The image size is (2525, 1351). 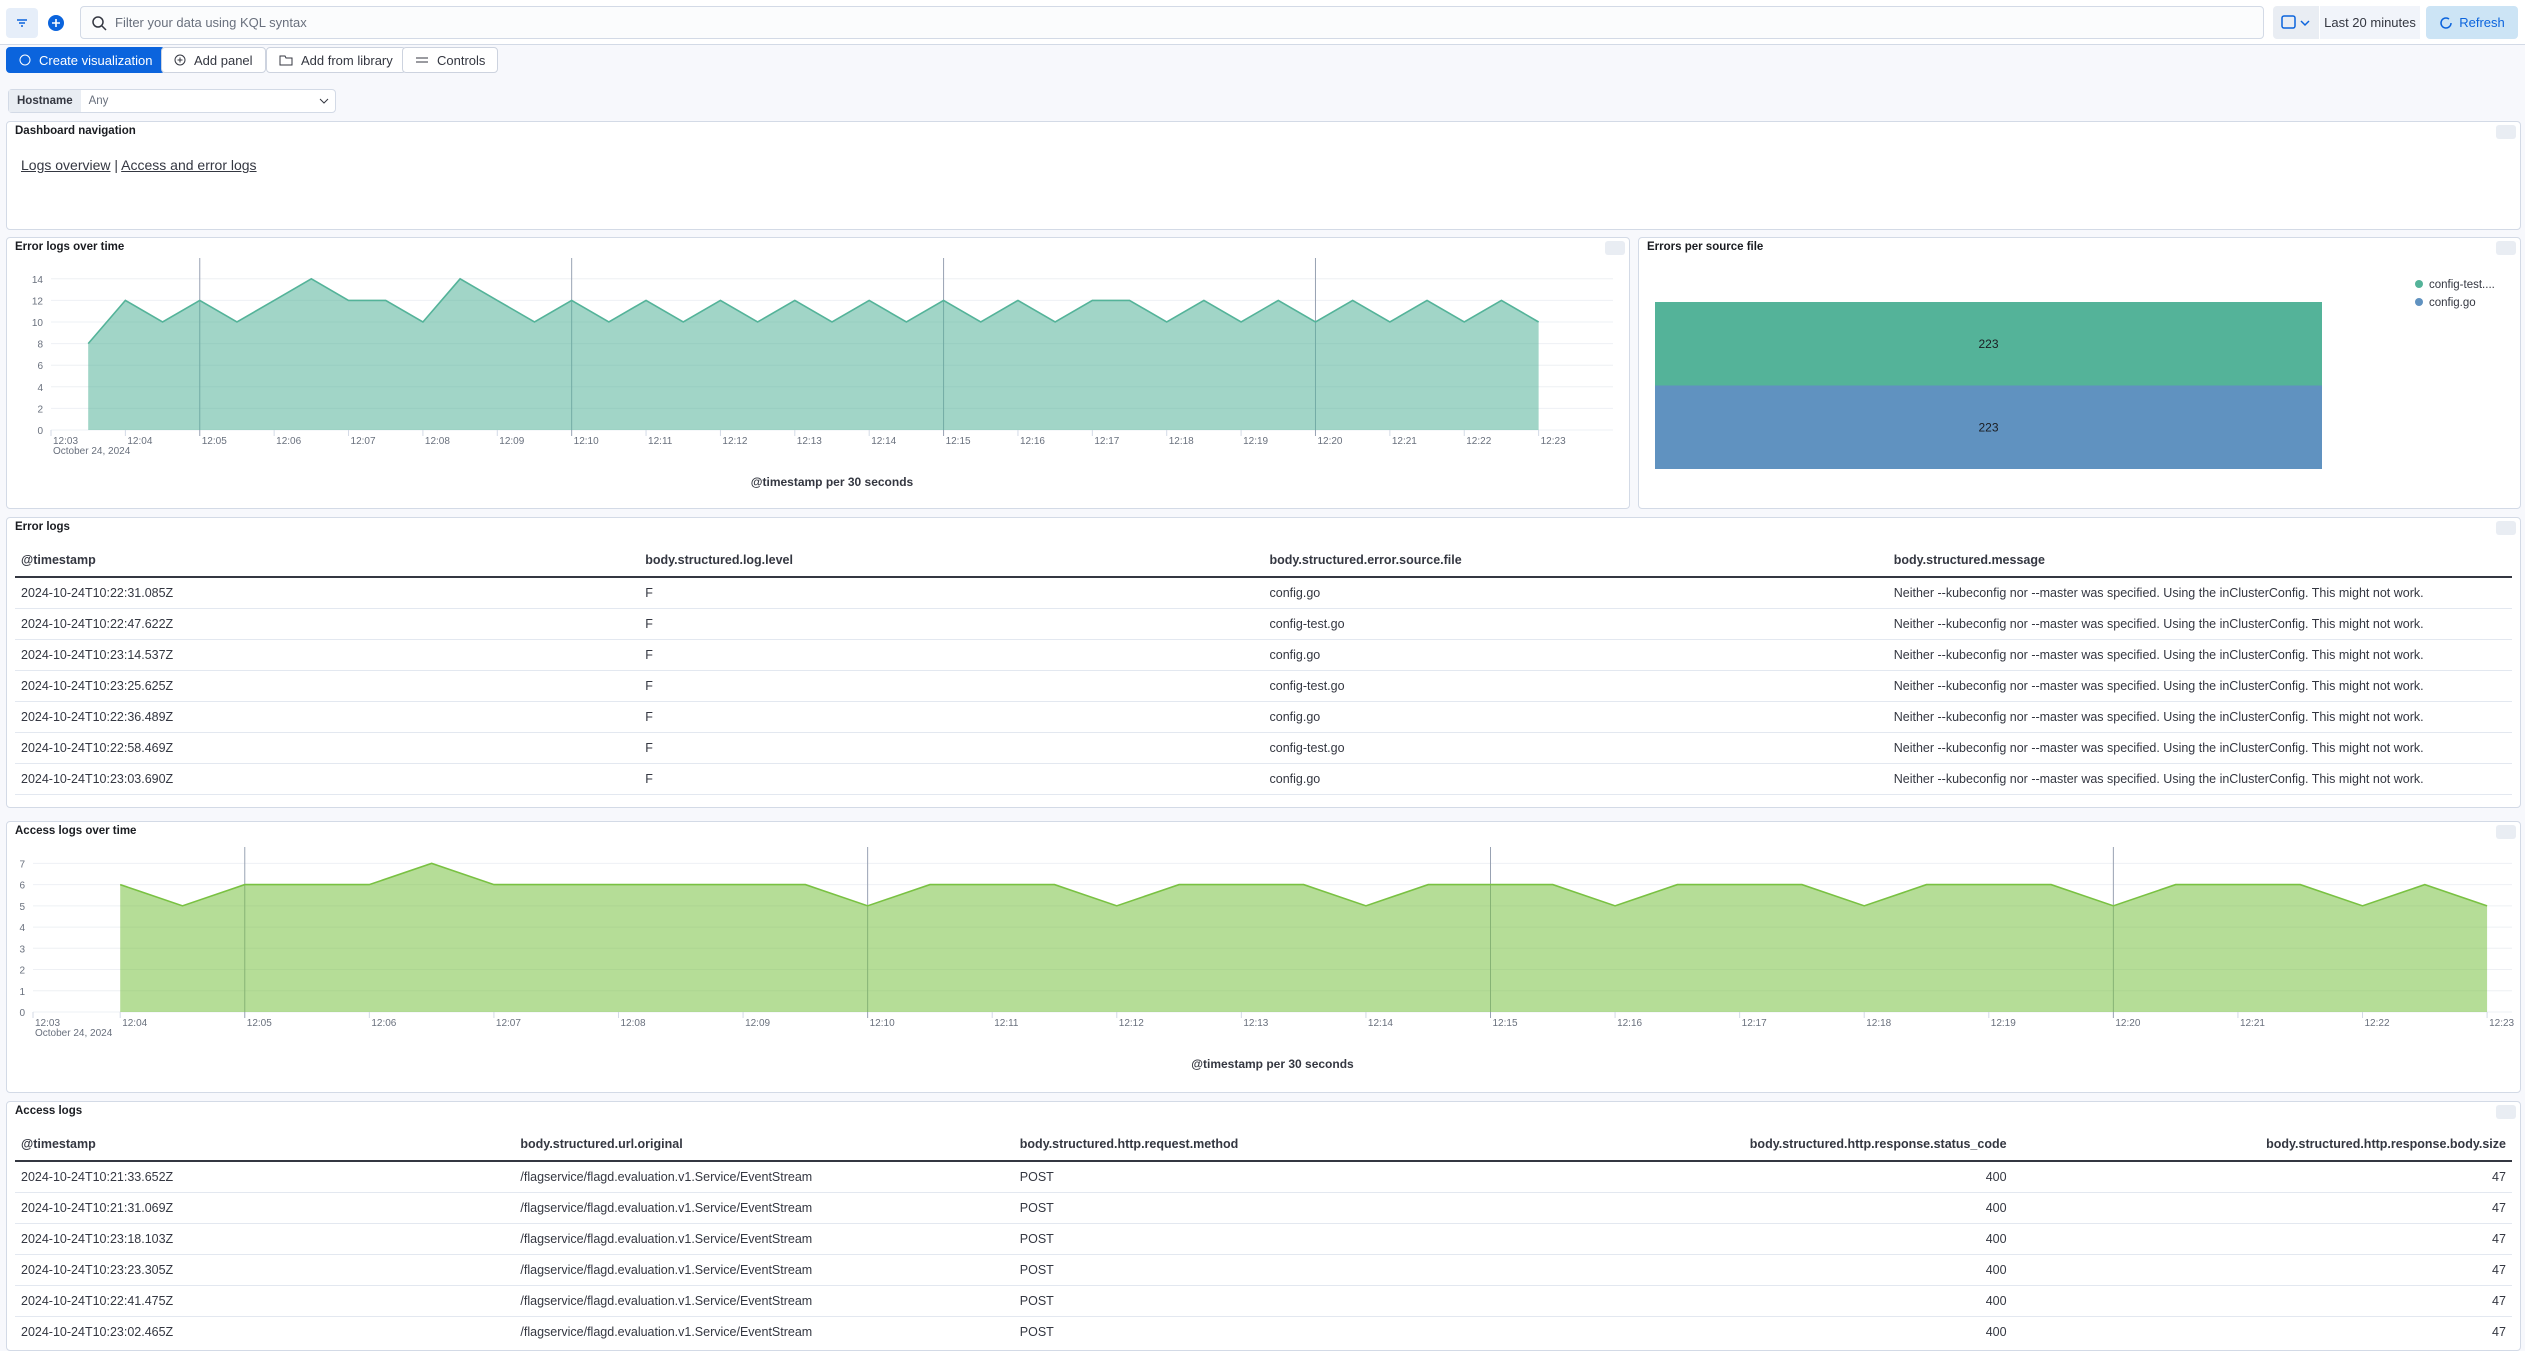 What do you see at coordinates (325, 101) in the screenshot?
I see `chevron` at bounding box center [325, 101].